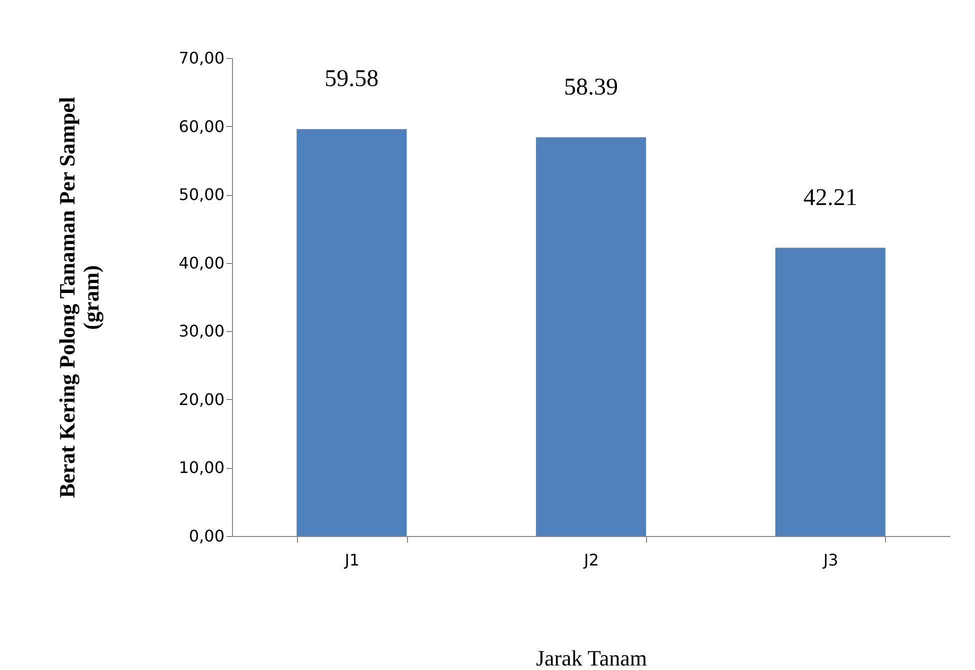 The image size is (975, 670). What do you see at coordinates (591, 87) in the screenshot?
I see `data-label: 58.39` at bounding box center [591, 87].